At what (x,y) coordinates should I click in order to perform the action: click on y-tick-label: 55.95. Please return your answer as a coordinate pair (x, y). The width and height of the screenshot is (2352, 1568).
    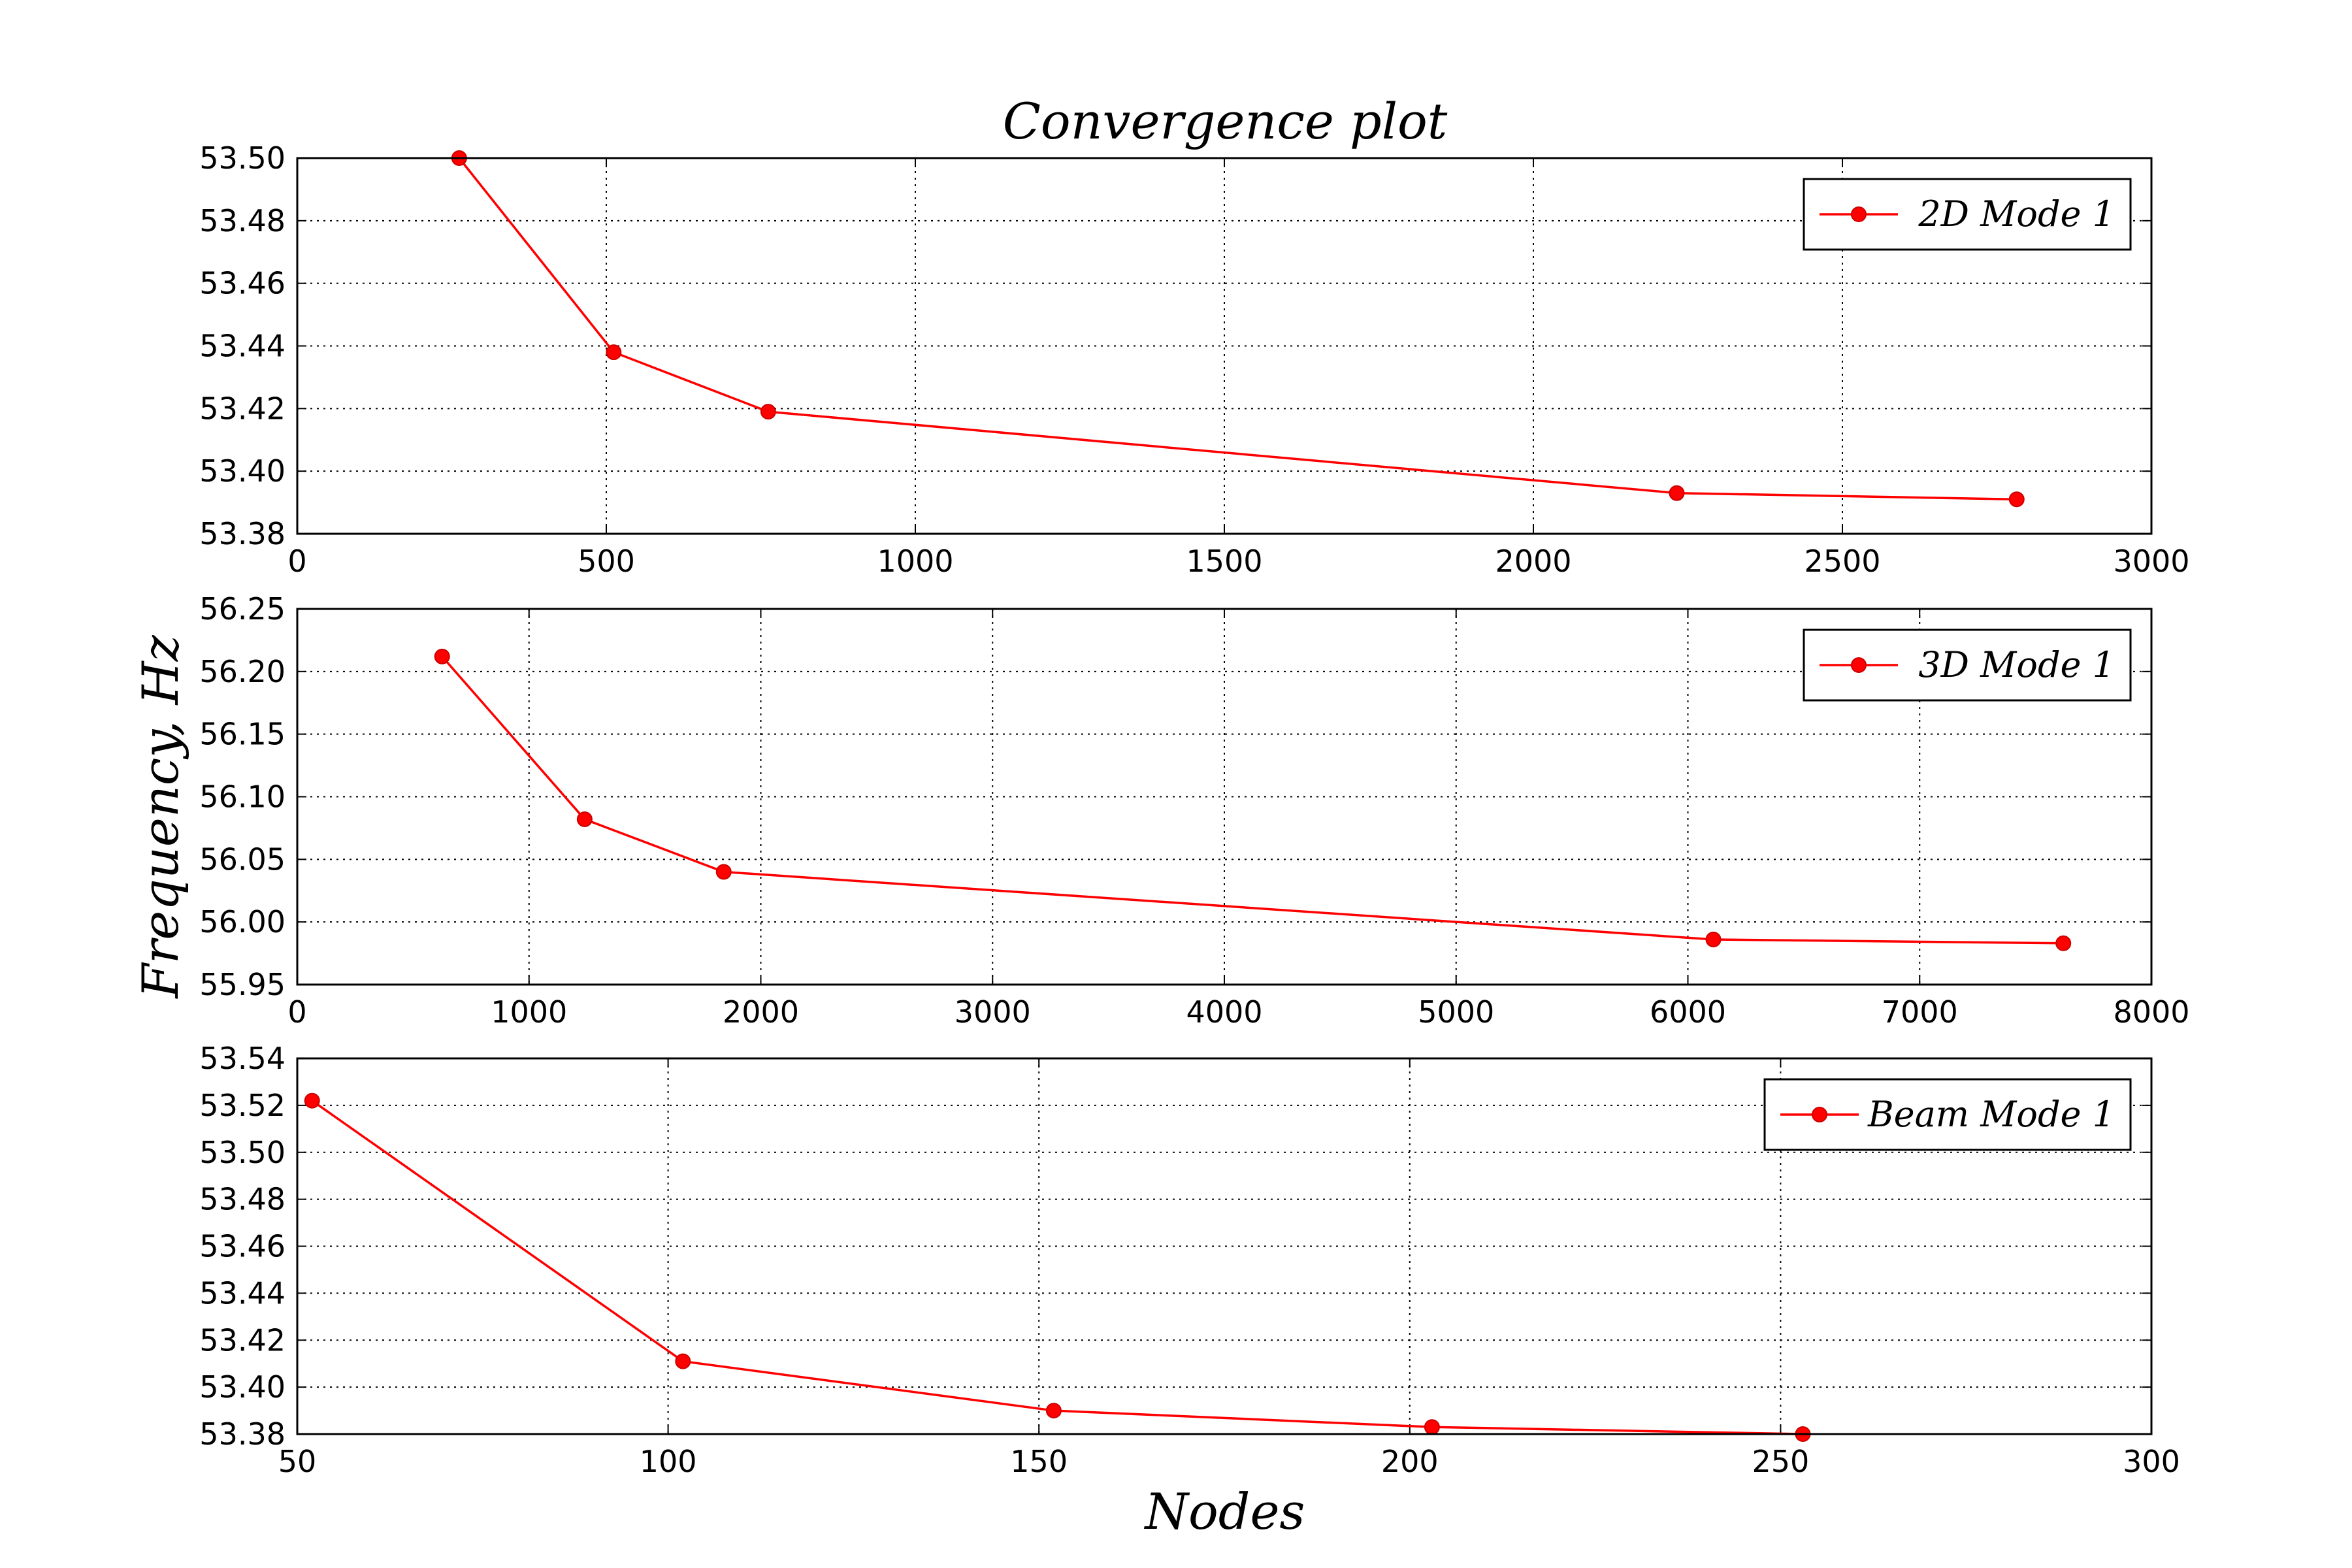
    Looking at the image, I should click on (242, 984).